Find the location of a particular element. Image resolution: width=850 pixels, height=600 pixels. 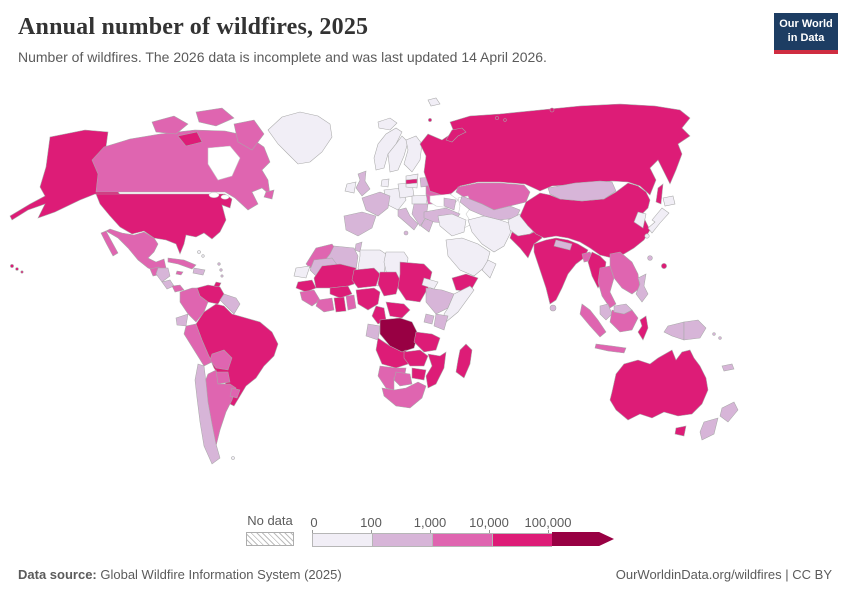

country-central-african-republic is located at coordinates (398, 310).